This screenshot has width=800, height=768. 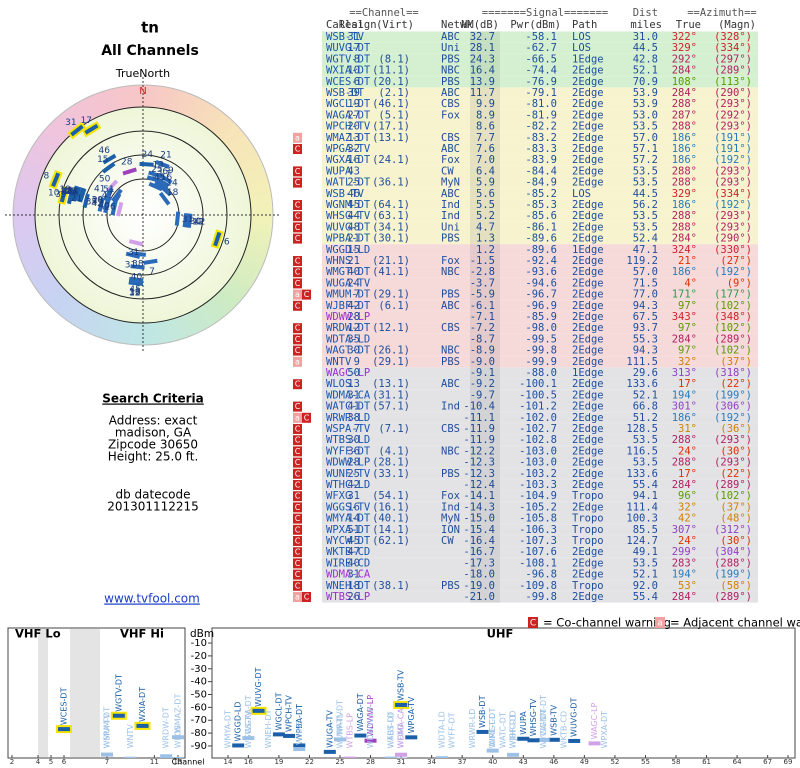 What do you see at coordinates (450, 272) in the screenshot?
I see `cell-network: NBC` at bounding box center [450, 272].